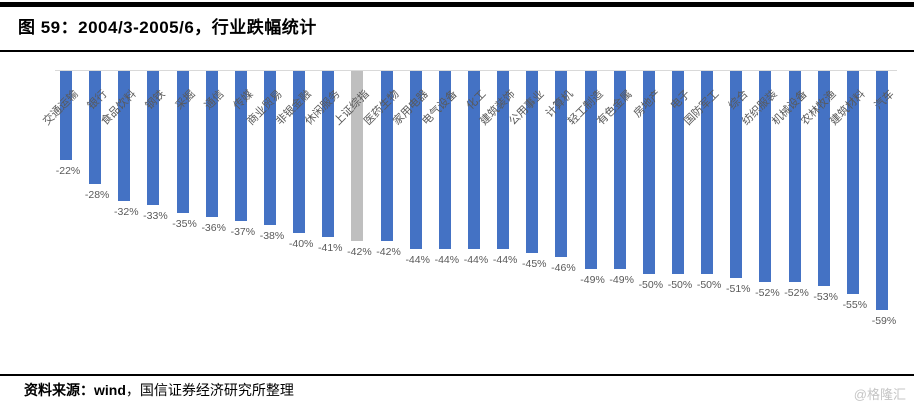 Image resolution: width=914 pixels, height=408 pixels. Describe the element at coordinates (243, 232) in the screenshot. I see `bar-value-label: -37%` at that location.